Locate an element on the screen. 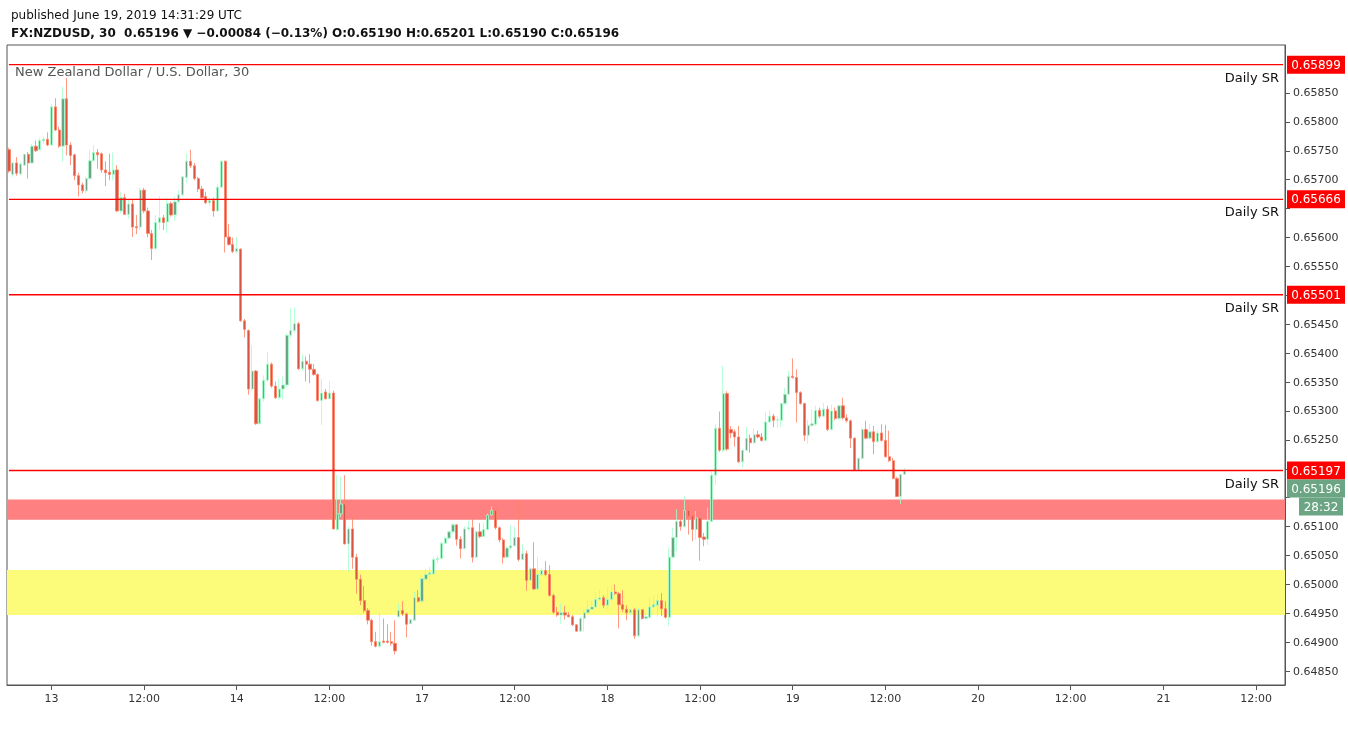  y-tick-label: 0.64850 is located at coordinates (1316, 671).